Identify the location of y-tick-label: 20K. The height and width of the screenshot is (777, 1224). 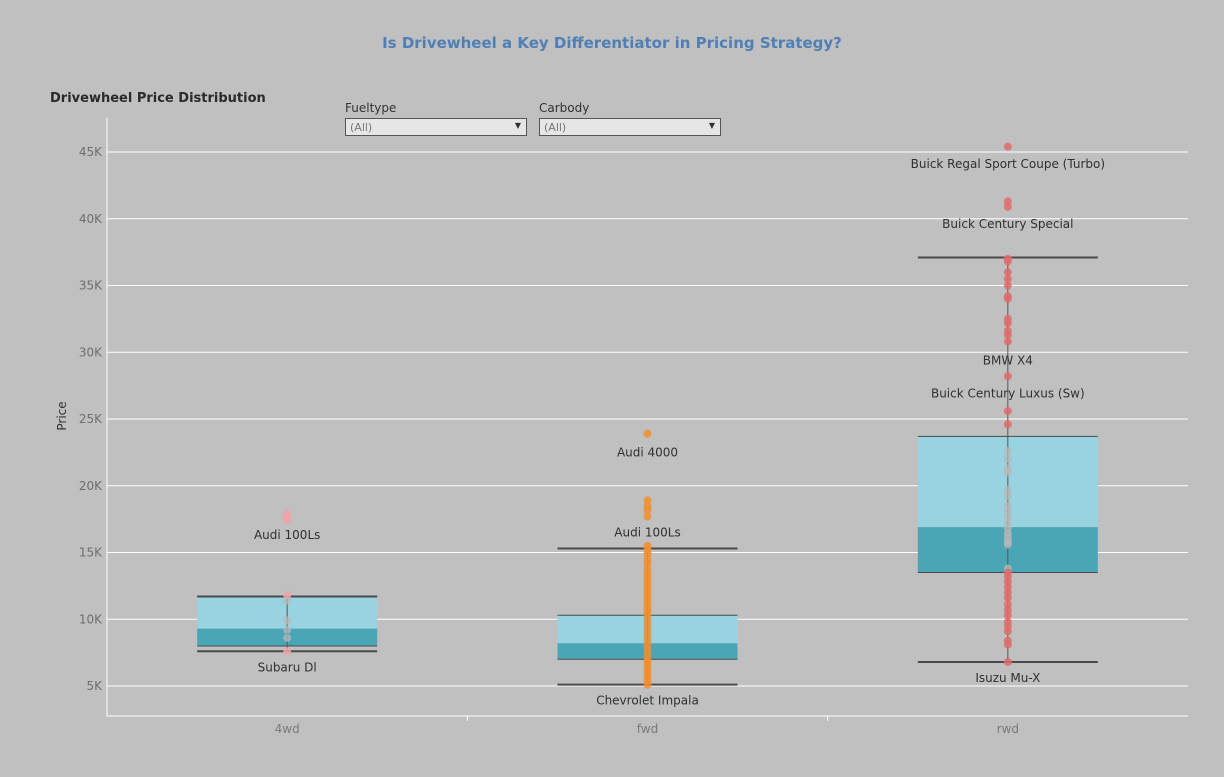
(91, 486).